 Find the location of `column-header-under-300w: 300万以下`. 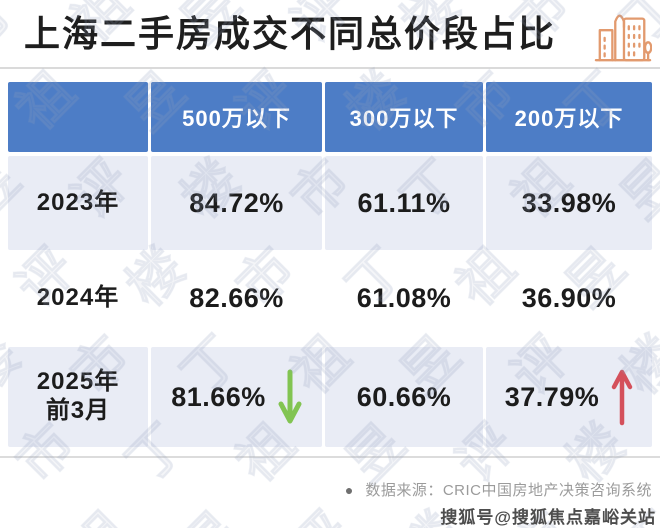

column-header-under-300w: 300万以下 is located at coordinates (404, 117).